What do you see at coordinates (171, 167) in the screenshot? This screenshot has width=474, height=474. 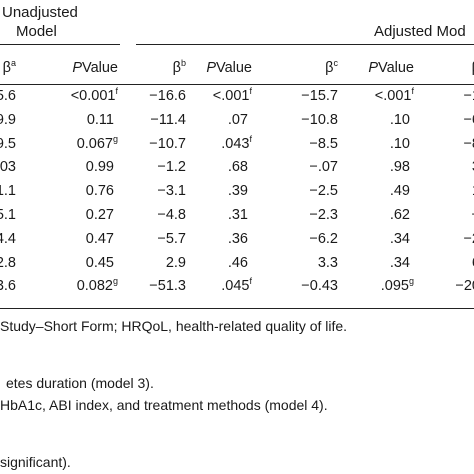 I see `table-cell: −1.2` at bounding box center [171, 167].